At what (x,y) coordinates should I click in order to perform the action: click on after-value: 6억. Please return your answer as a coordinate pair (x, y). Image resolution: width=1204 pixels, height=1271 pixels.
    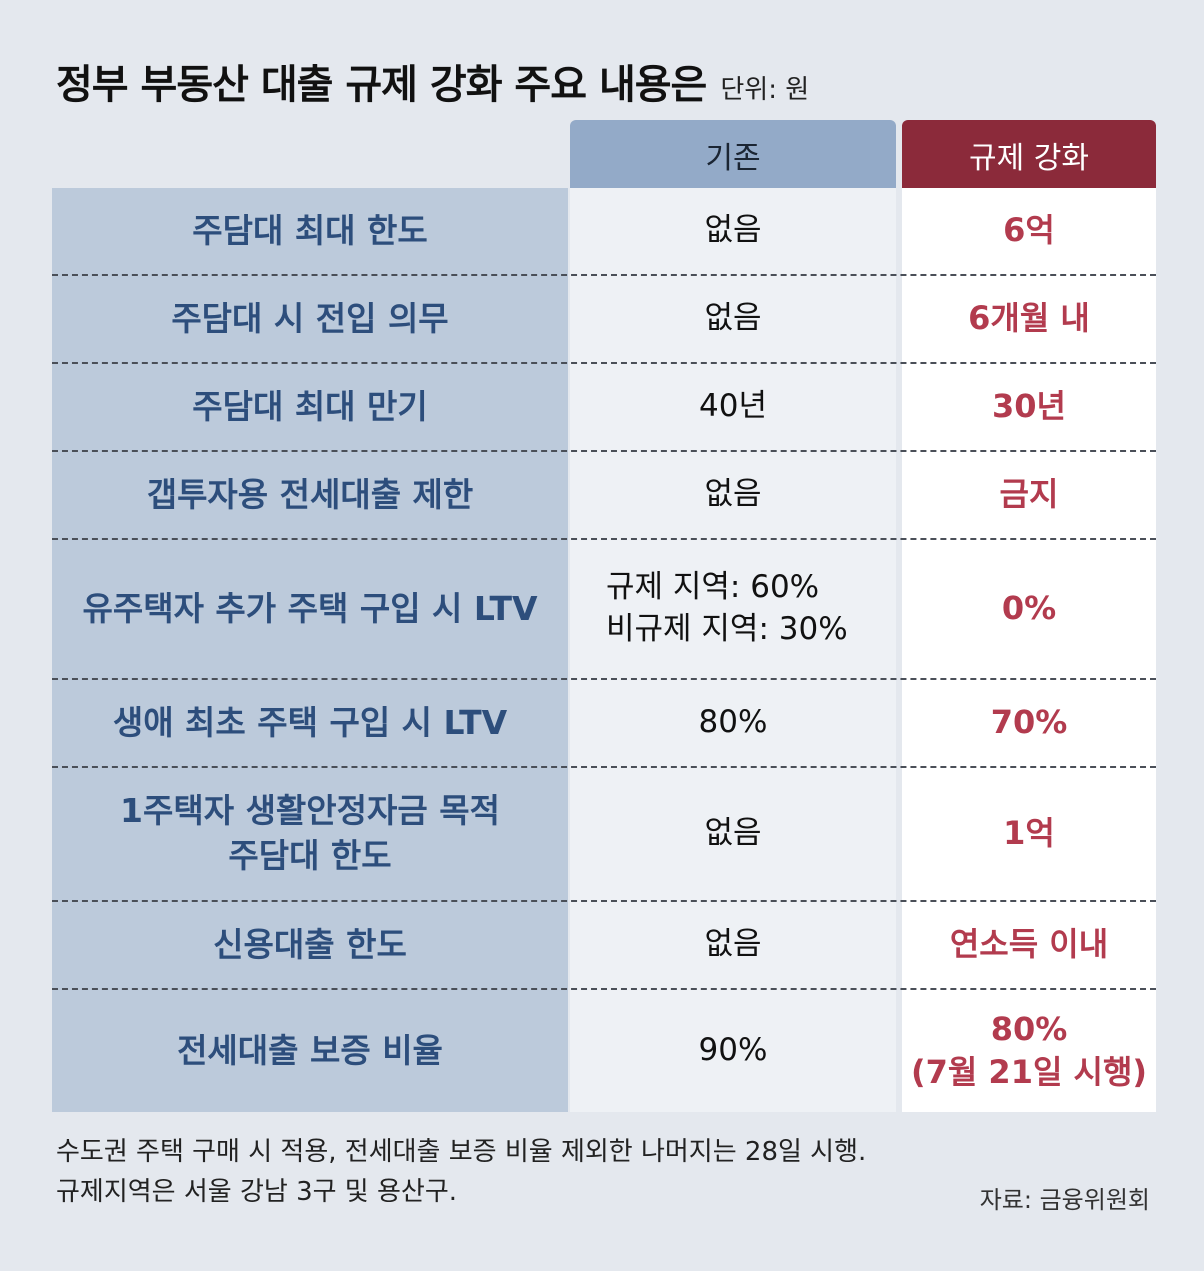
    Looking at the image, I should click on (1029, 231).